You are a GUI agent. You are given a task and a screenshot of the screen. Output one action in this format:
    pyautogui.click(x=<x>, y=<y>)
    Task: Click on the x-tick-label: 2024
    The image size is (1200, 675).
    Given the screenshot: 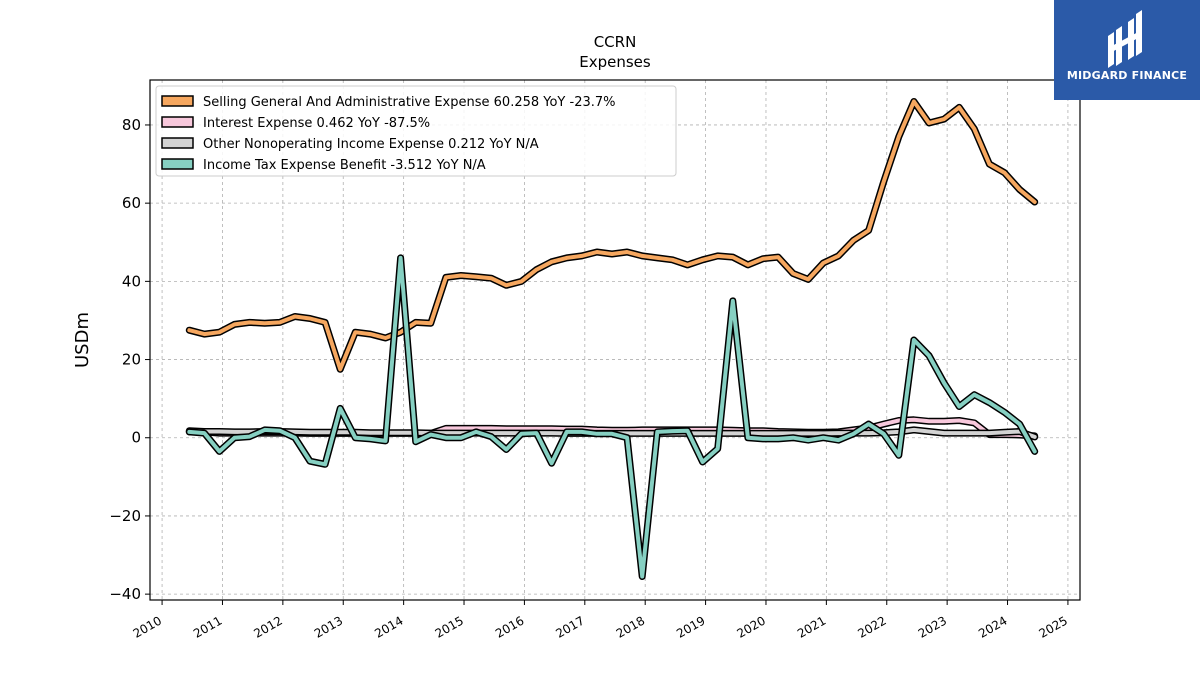 What is the action you would take?
    pyautogui.click(x=992, y=626)
    